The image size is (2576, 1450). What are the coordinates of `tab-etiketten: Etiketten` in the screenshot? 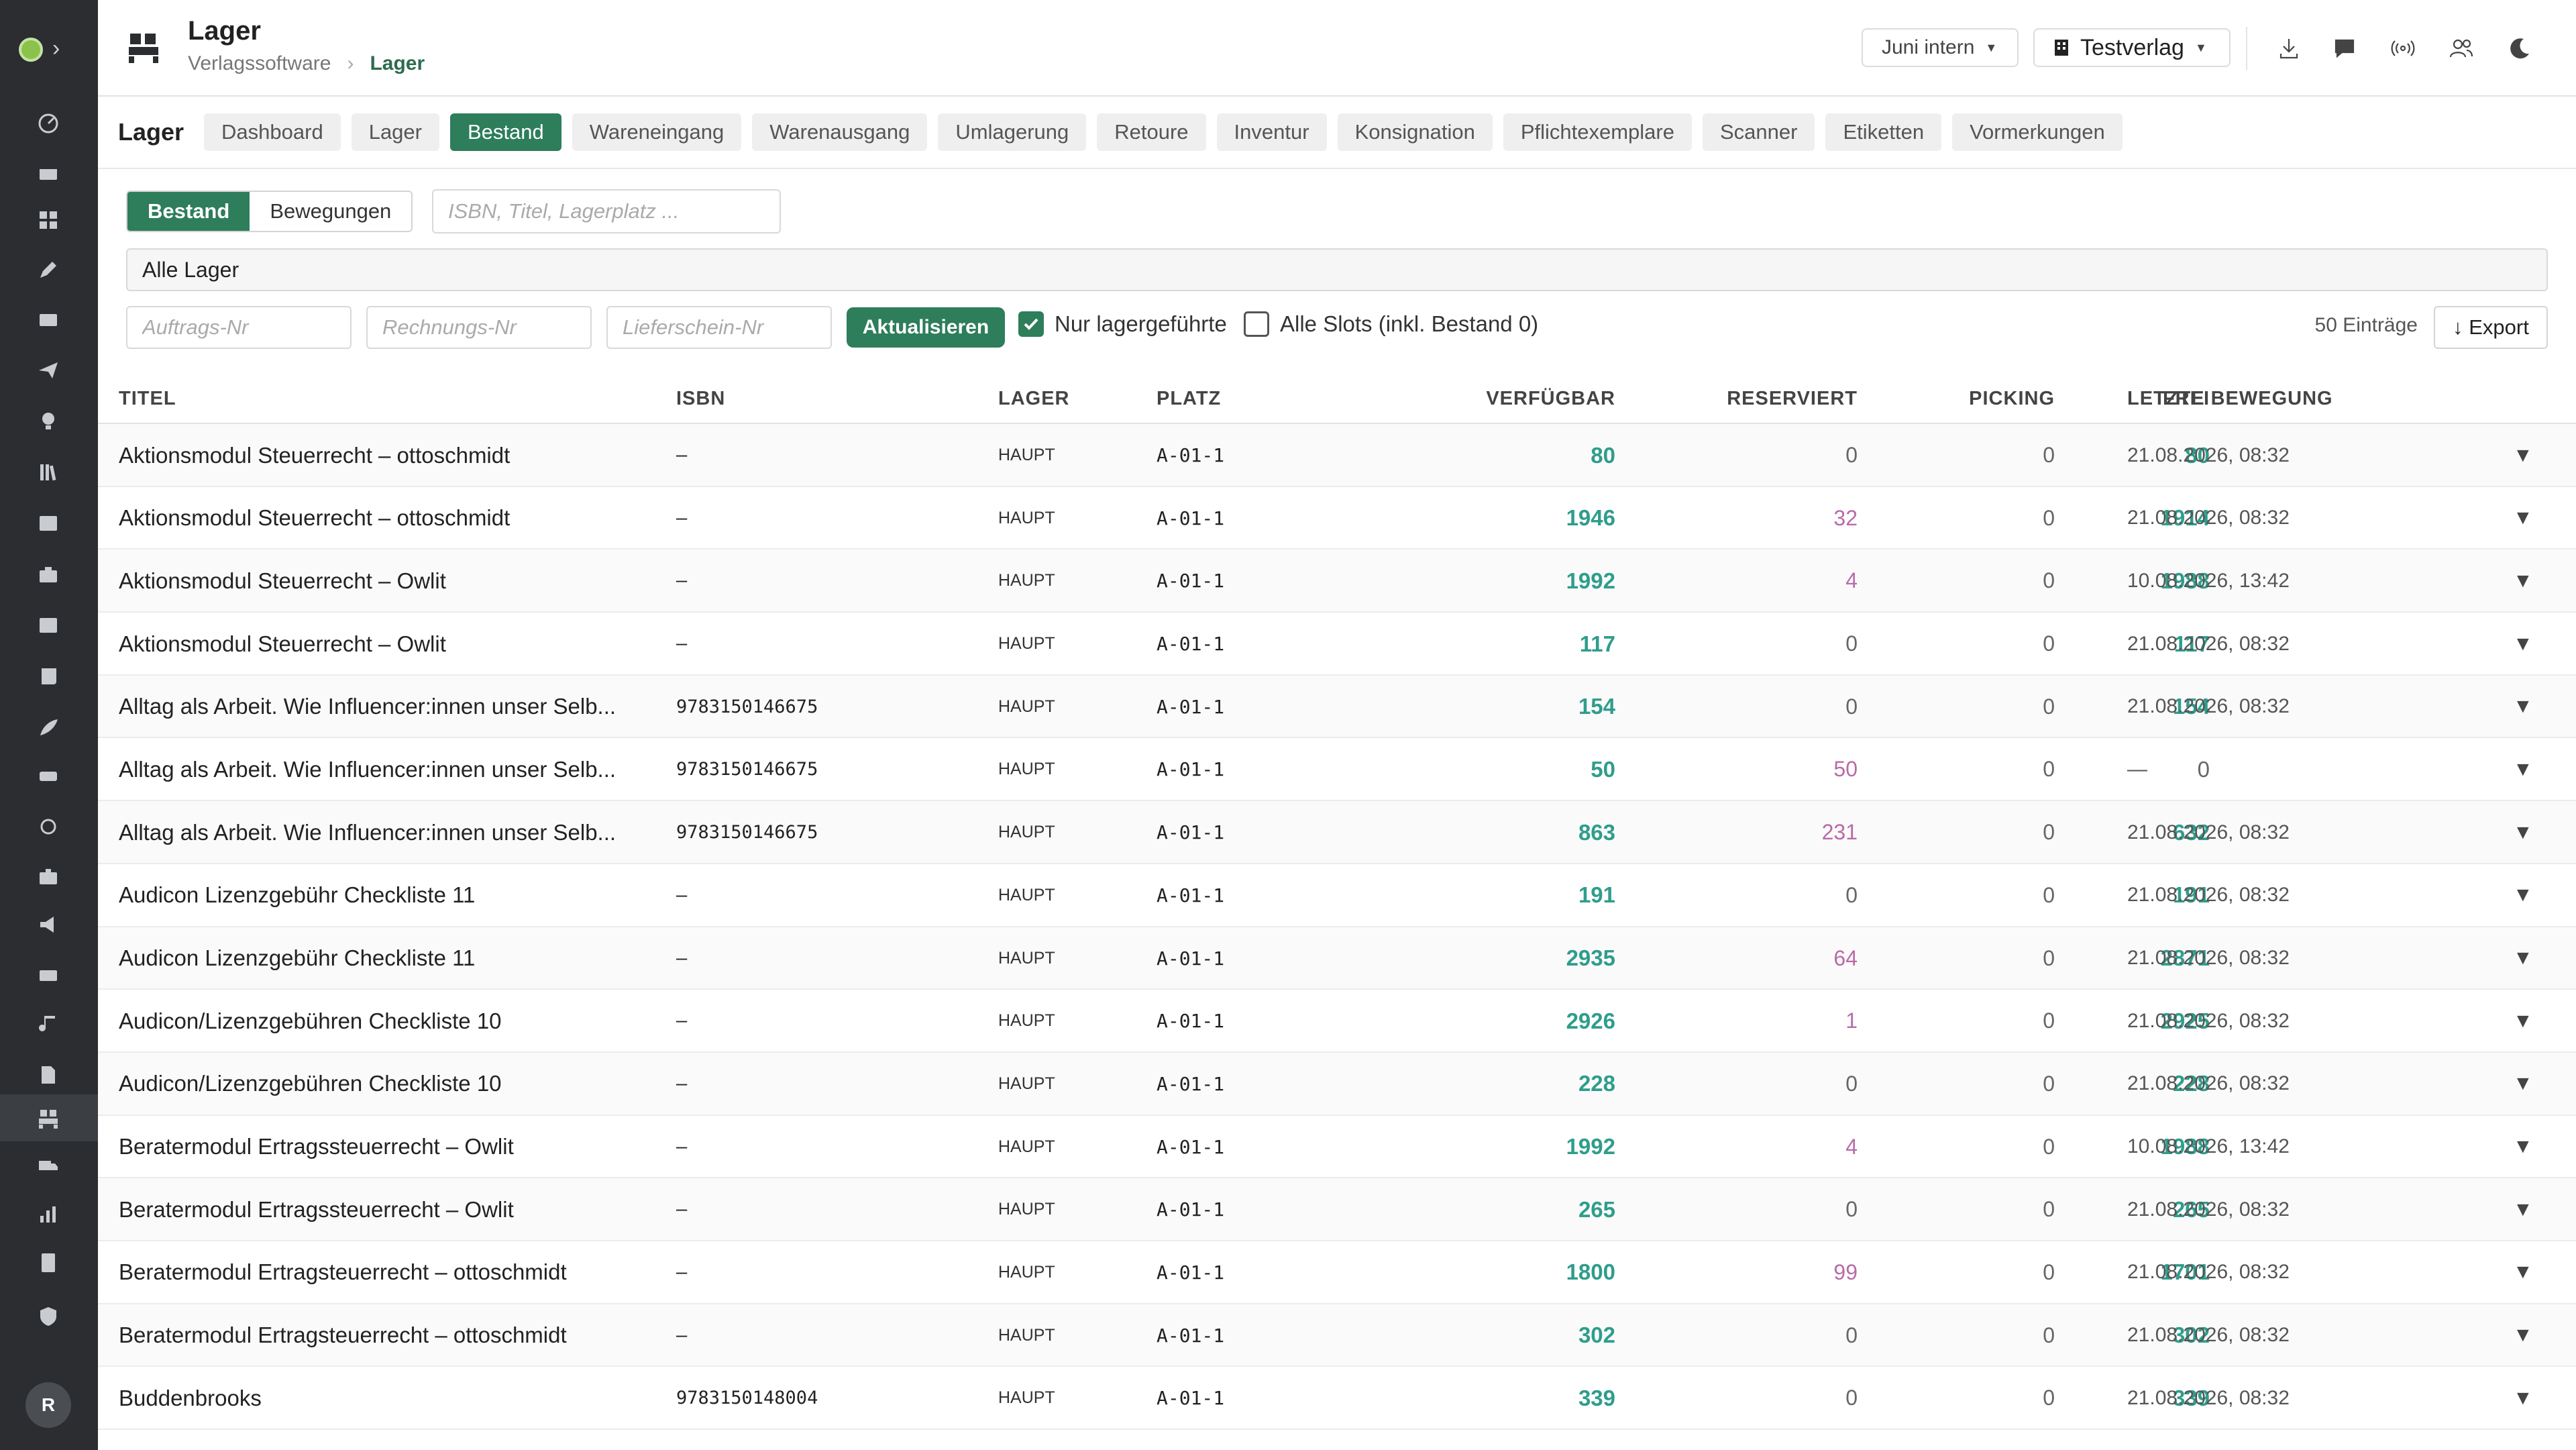 It's located at (1883, 132).